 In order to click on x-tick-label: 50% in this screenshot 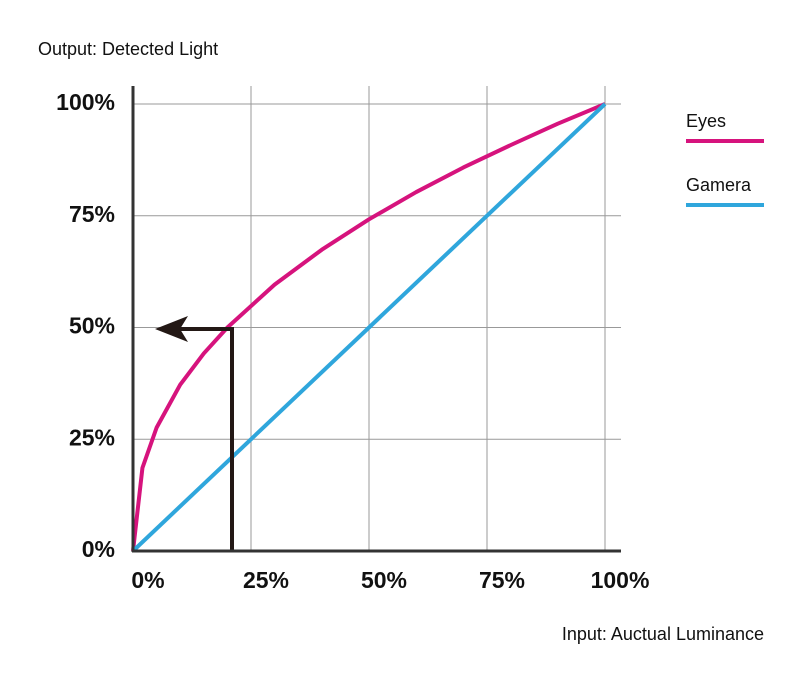, I will do `click(384, 580)`.